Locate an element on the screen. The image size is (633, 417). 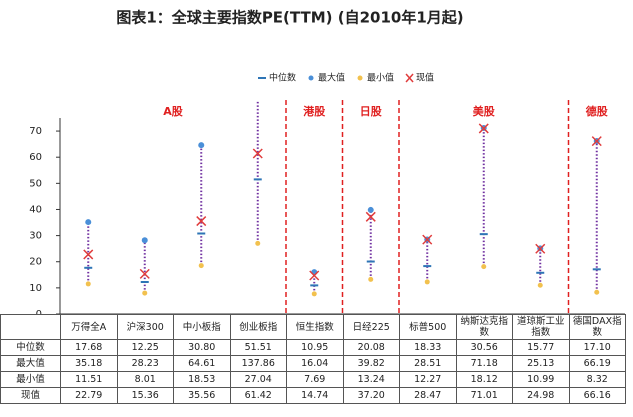
y-tick-label: 30 is located at coordinates (35, 236).